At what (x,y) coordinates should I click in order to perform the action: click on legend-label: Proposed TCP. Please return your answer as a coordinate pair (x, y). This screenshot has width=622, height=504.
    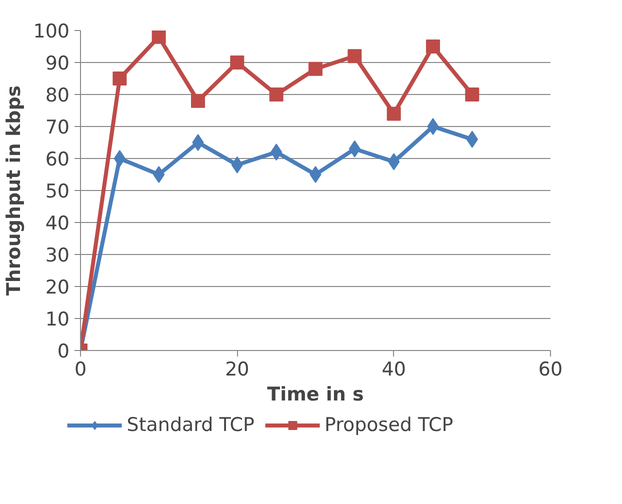
    Looking at the image, I should click on (389, 425).